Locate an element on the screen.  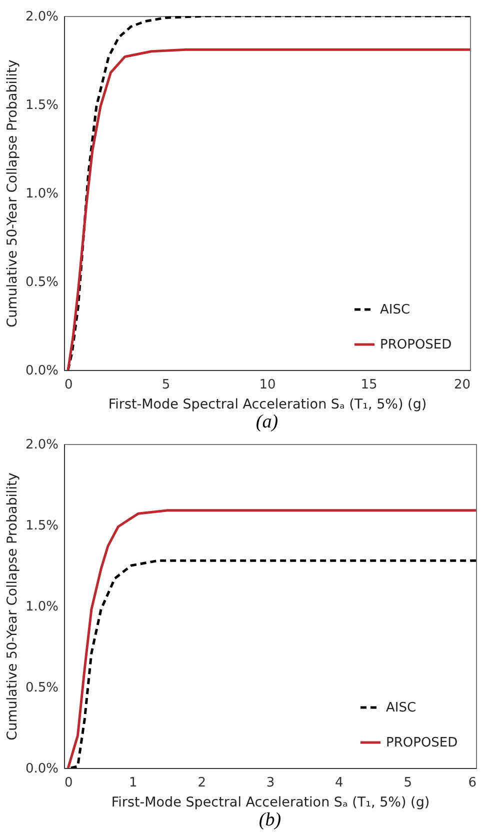
x-tick-label: 2 is located at coordinates (202, 783).